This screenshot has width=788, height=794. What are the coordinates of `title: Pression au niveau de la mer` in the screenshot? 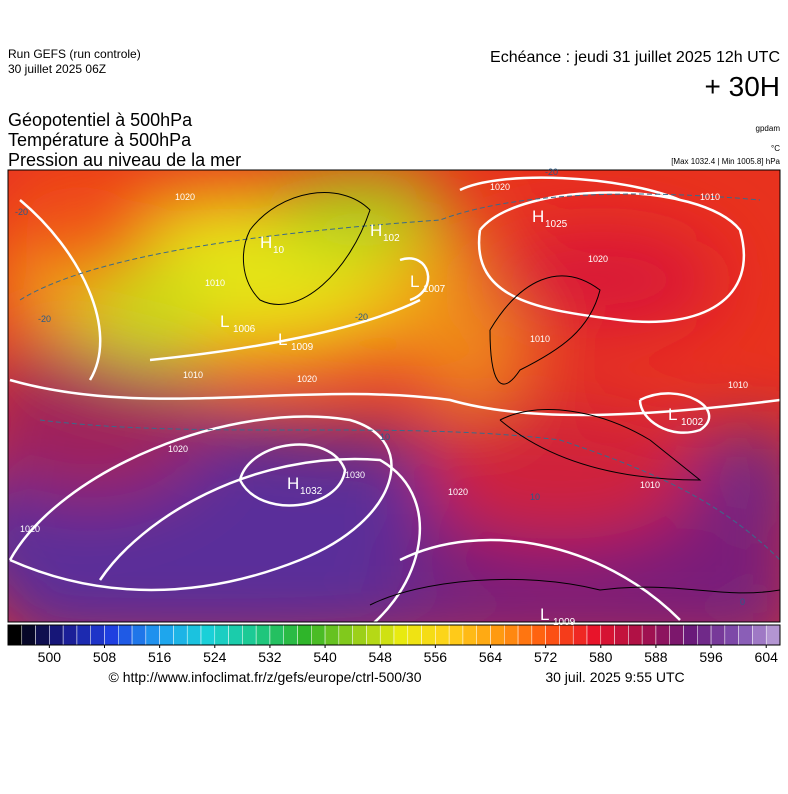 It's located at (124, 160).